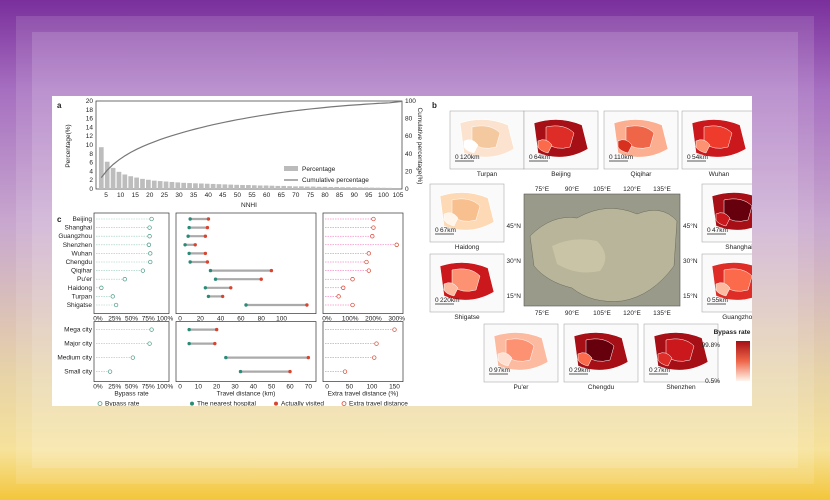 This screenshot has width=830, height=500. I want to click on y-tick-label: 18, so click(90, 110).